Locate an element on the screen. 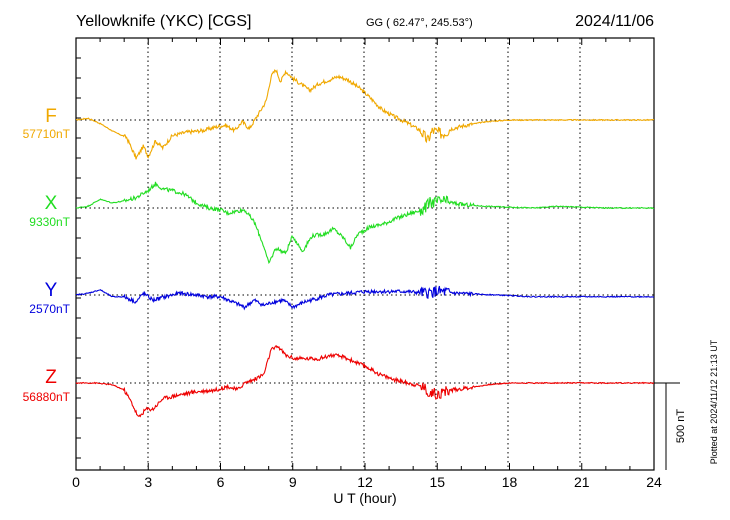 This screenshot has height=520, width=730. x-tick-label-24: 24 is located at coordinates (654, 482).